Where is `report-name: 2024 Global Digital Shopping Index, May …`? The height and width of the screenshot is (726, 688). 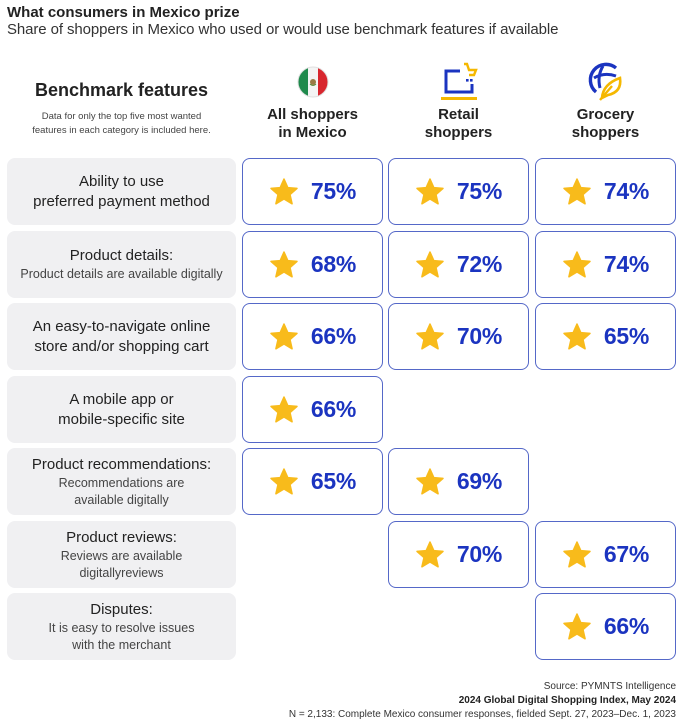 report-name: 2024 Global Digital Shopping Index, May … is located at coordinates (567, 700).